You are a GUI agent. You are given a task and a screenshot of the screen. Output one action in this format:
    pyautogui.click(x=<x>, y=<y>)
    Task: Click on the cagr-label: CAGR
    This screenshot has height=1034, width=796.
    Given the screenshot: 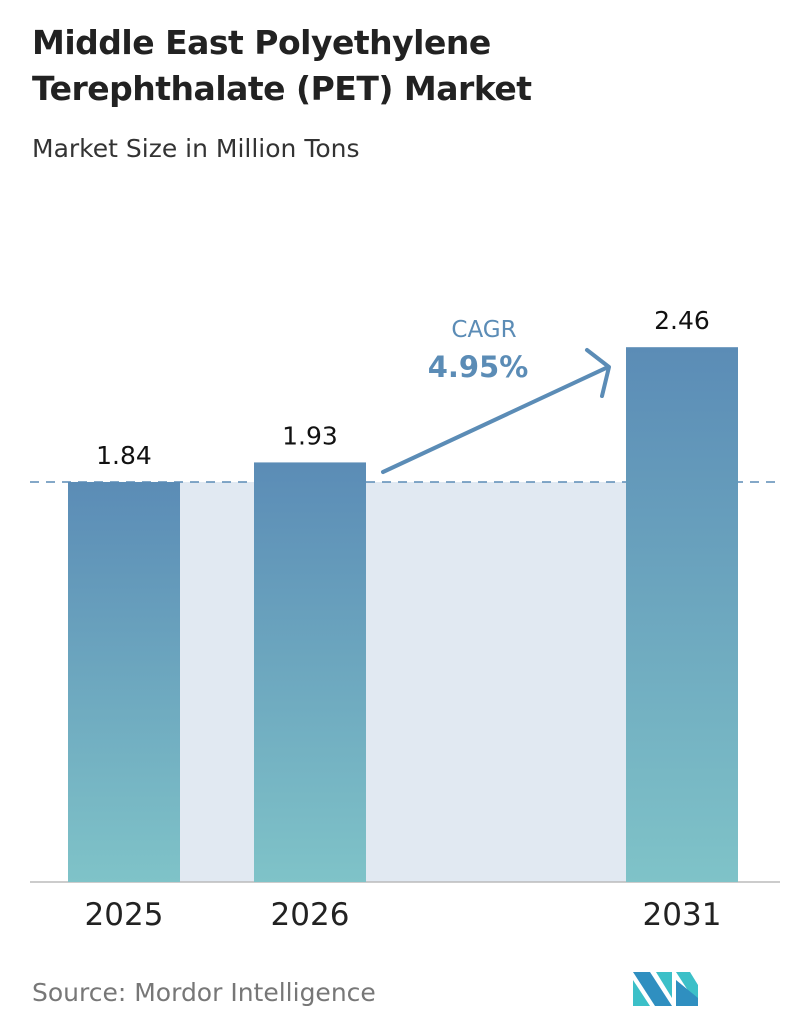 What is the action you would take?
    pyautogui.click(x=483, y=330)
    